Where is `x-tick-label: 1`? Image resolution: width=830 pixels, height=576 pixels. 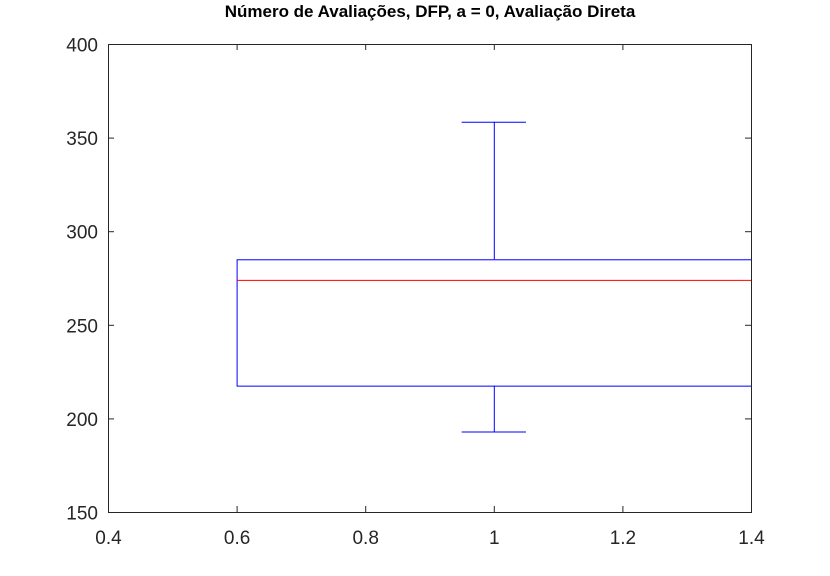
x-tick-label: 1 is located at coordinates (494, 538).